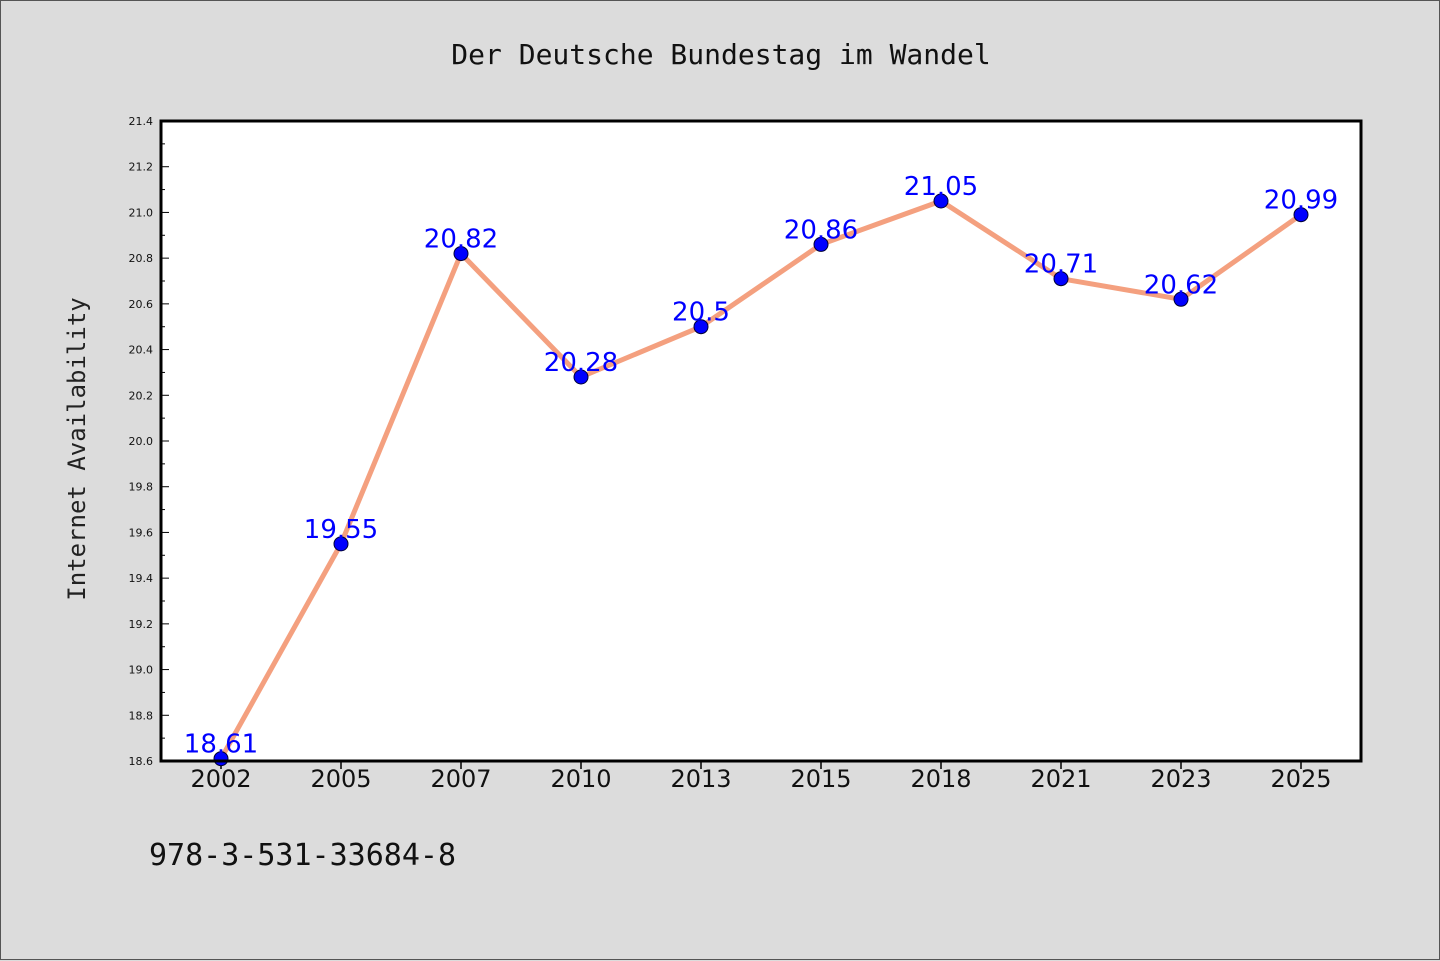  Describe the element at coordinates (720, 54) in the screenshot. I see `chart-title: Der Deutsche Bundestag im Wandel` at that location.